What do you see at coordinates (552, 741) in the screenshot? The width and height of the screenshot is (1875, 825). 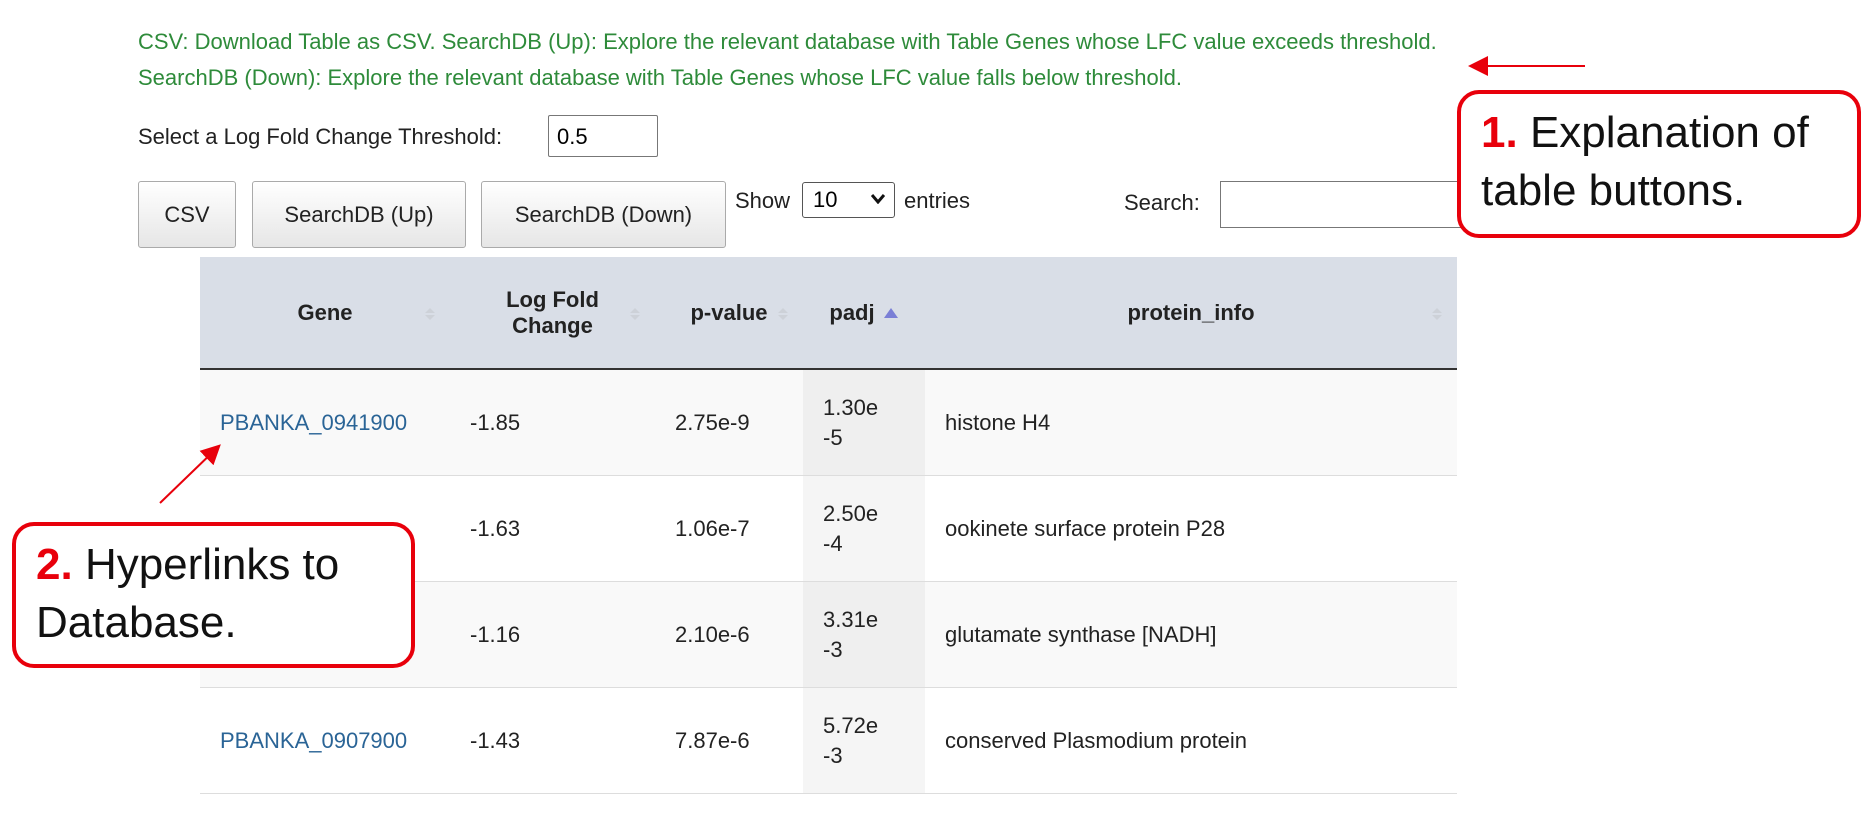 I see `table-cell: -1.43` at bounding box center [552, 741].